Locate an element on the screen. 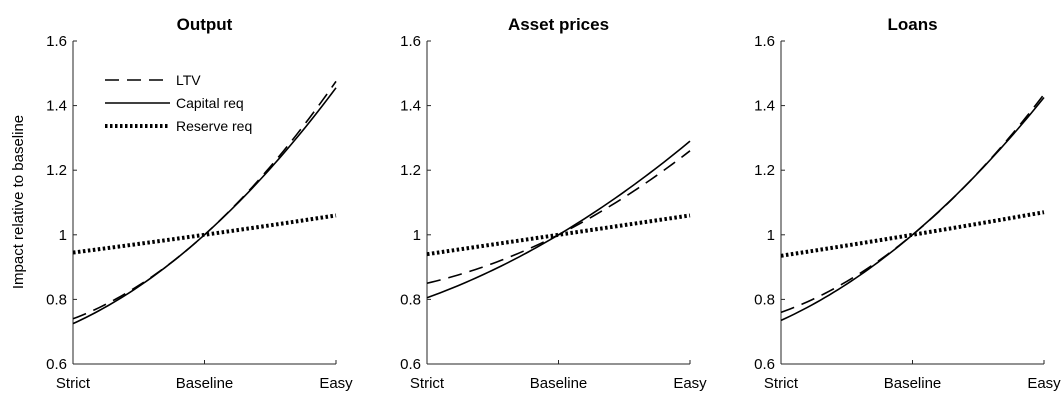  panel-title-loans: Loans is located at coordinates (912, 24).